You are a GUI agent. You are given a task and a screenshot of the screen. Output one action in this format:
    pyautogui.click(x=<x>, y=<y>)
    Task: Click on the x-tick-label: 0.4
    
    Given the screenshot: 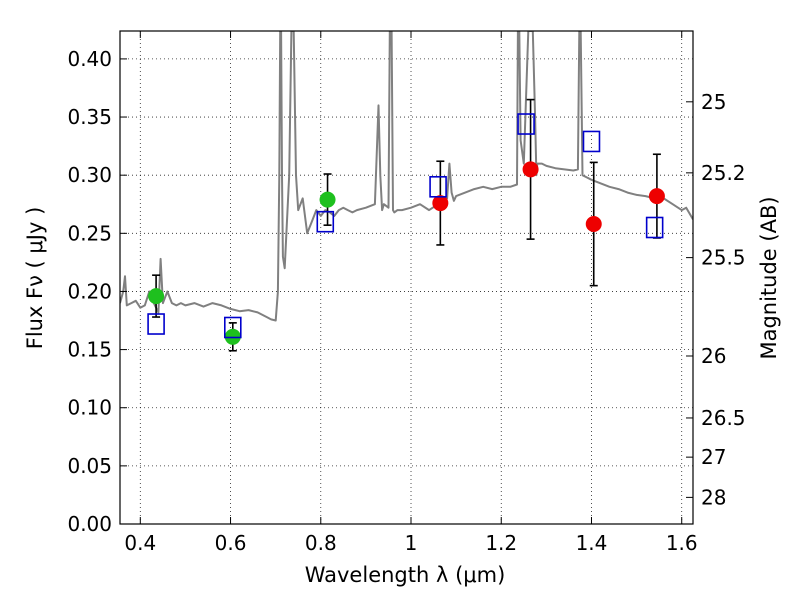 What is the action you would take?
    pyautogui.click(x=140, y=543)
    